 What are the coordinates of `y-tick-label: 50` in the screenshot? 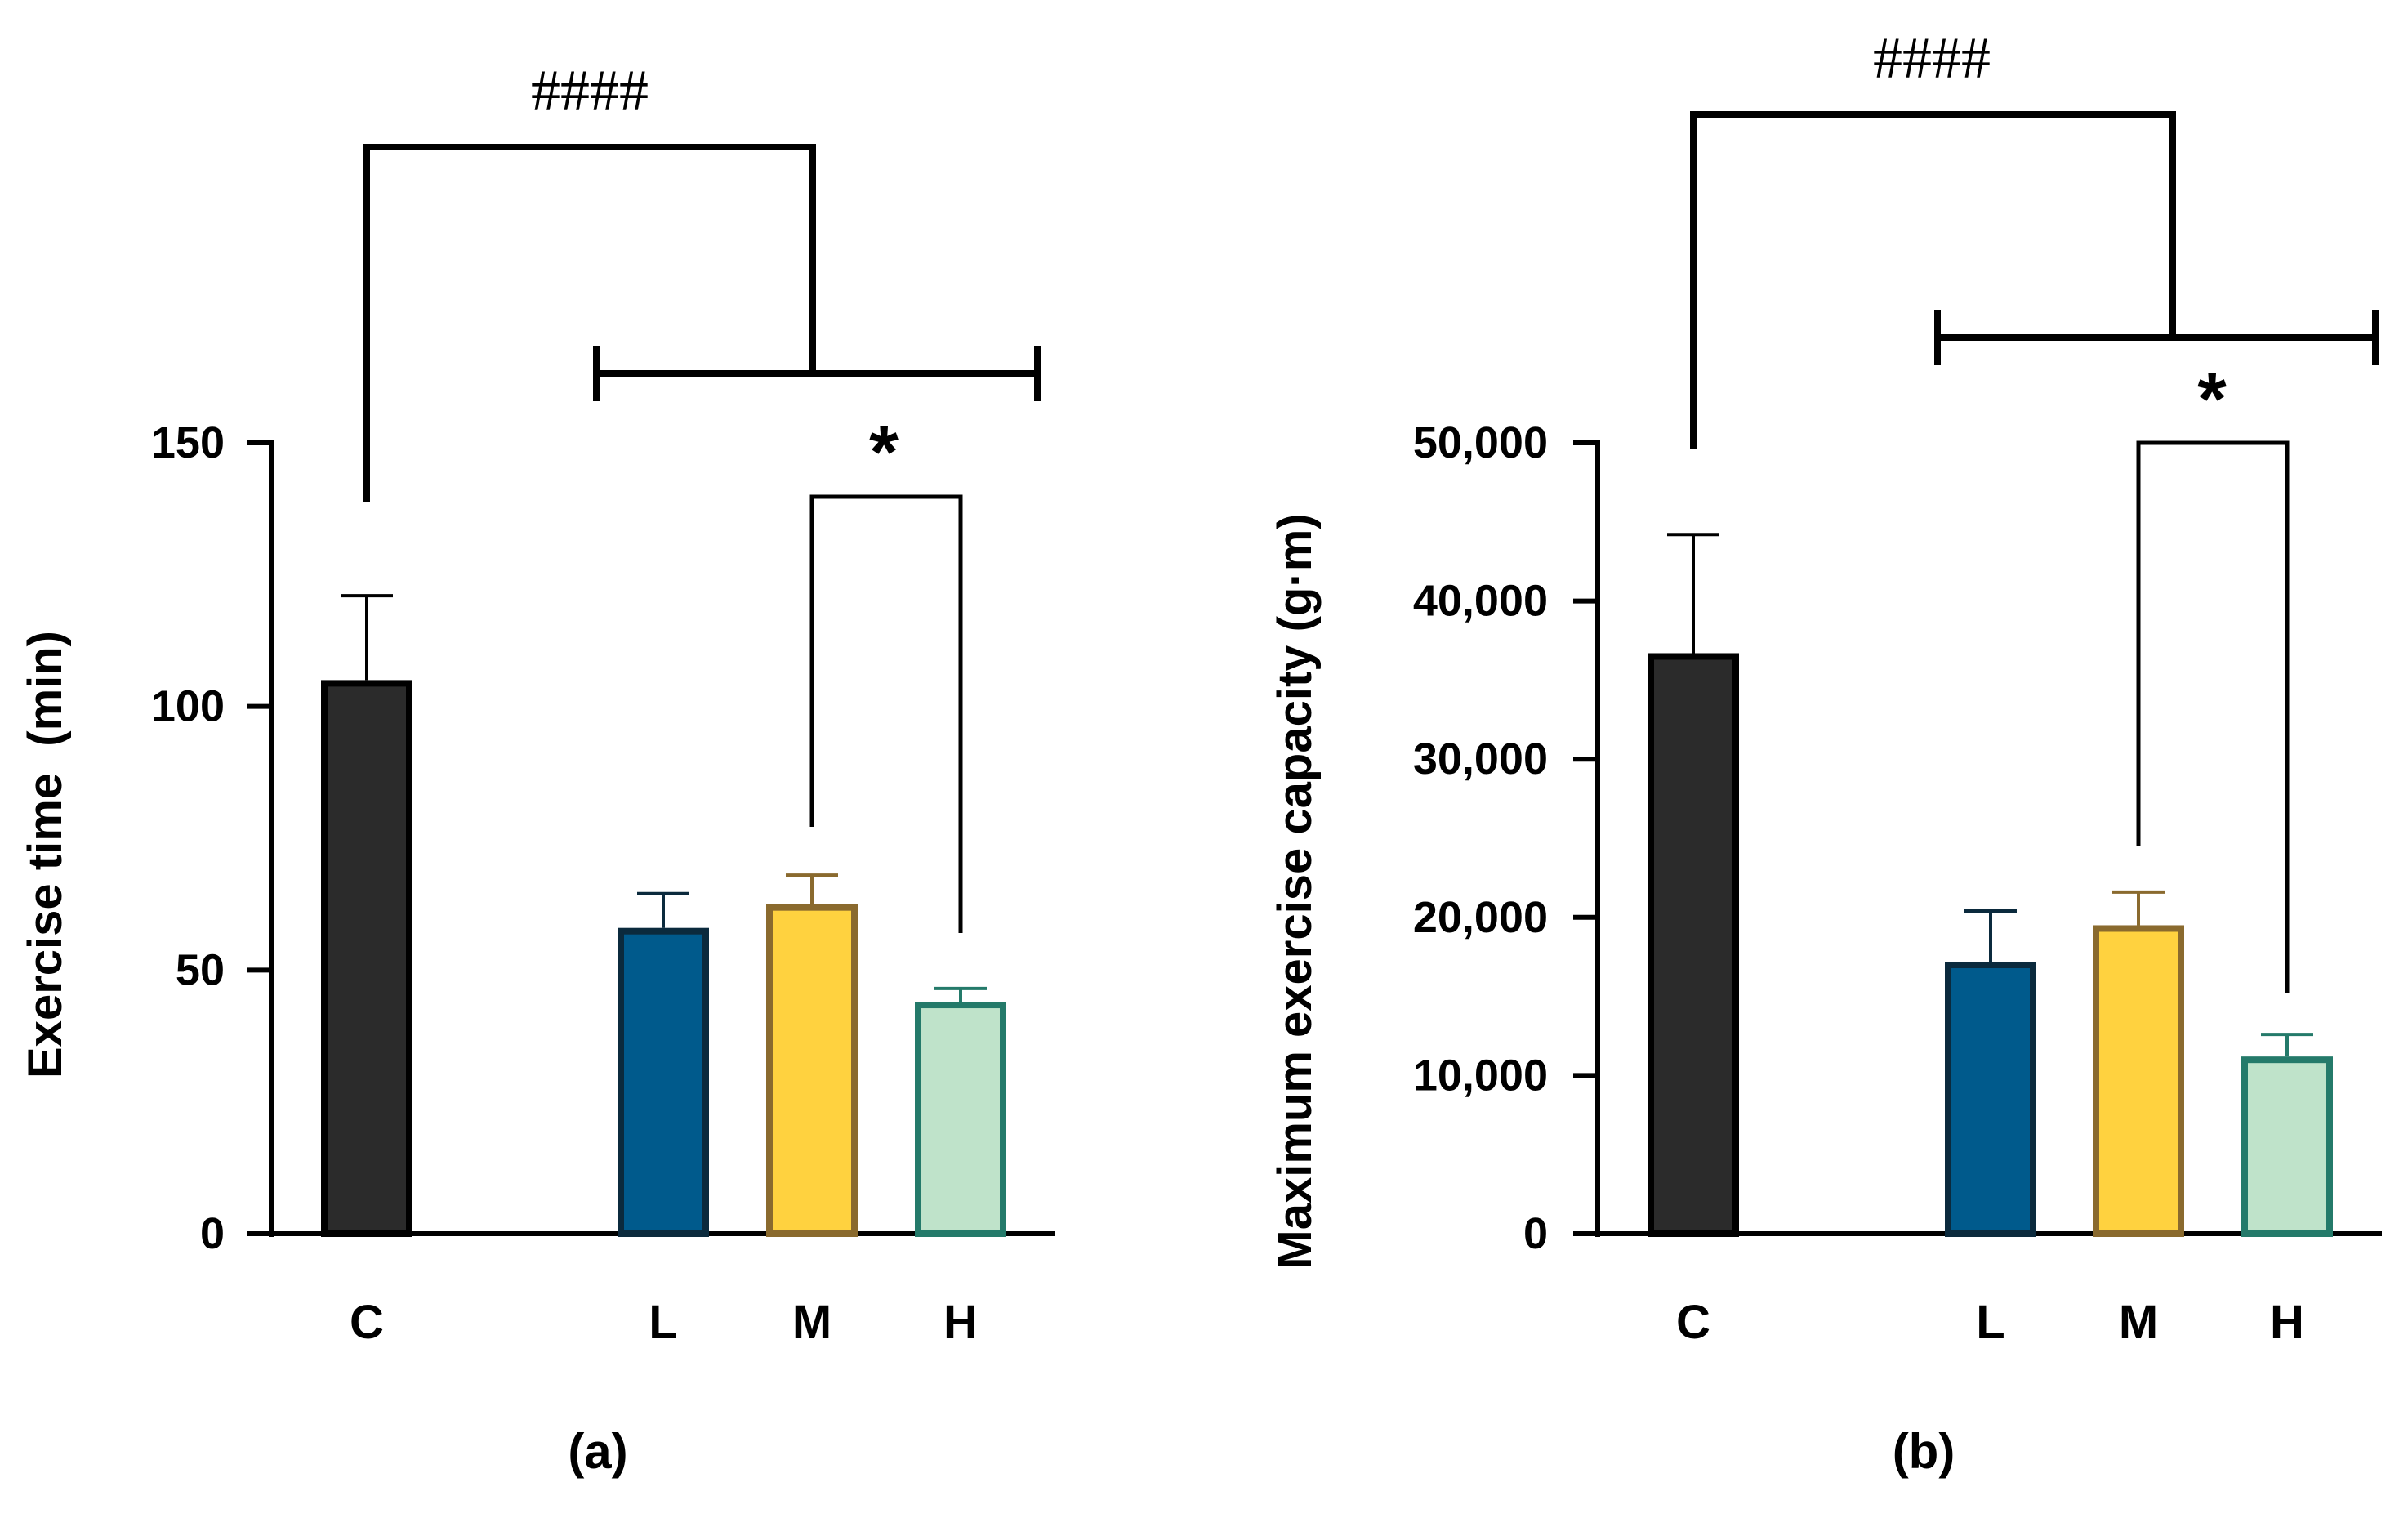 It's located at (200, 969).